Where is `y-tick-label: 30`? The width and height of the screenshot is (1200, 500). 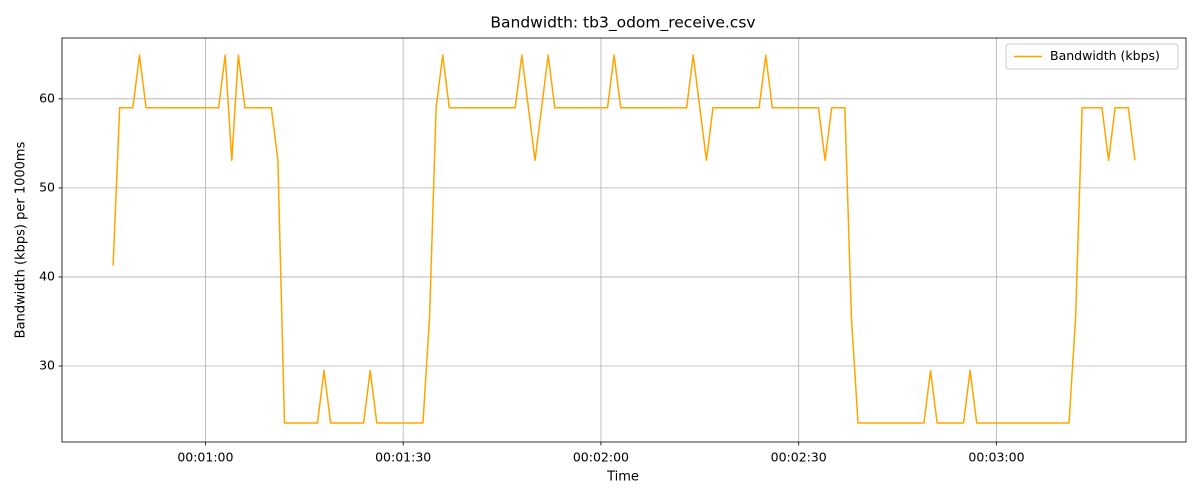 y-tick-label: 30 is located at coordinates (47, 365).